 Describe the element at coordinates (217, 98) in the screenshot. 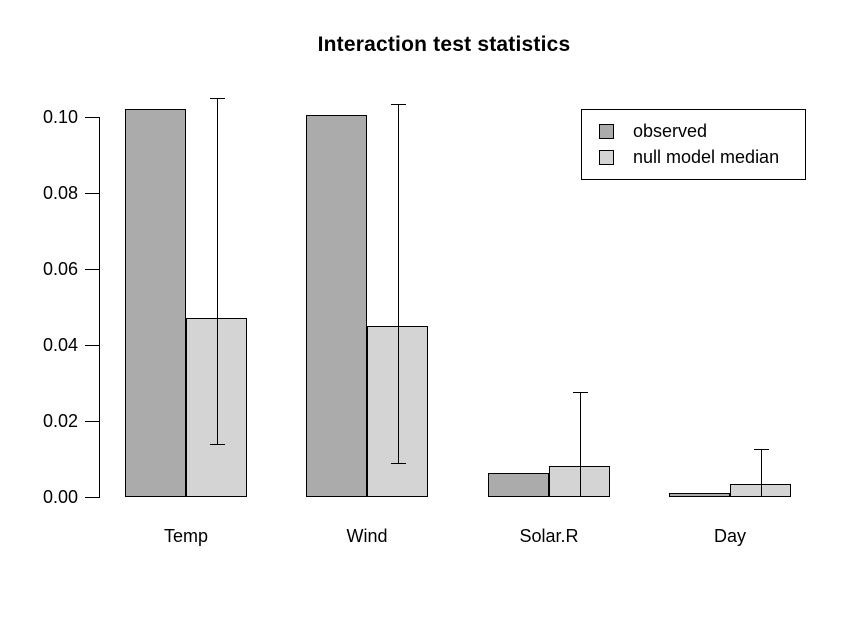

I see `error-bar-cap-top-temp` at that location.